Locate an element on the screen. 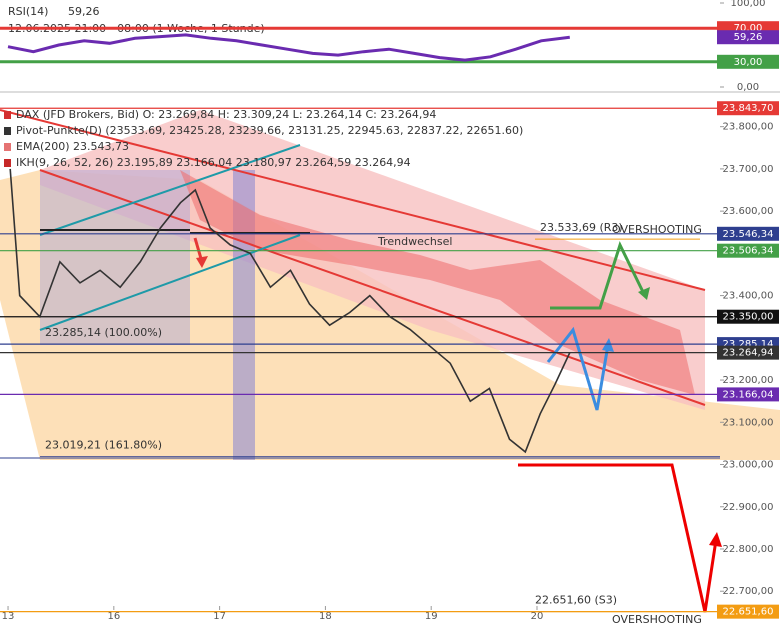 Image resolution: width=780 pixels, height=625 pixels. x-tick-label: 20 is located at coordinates (537, 616).